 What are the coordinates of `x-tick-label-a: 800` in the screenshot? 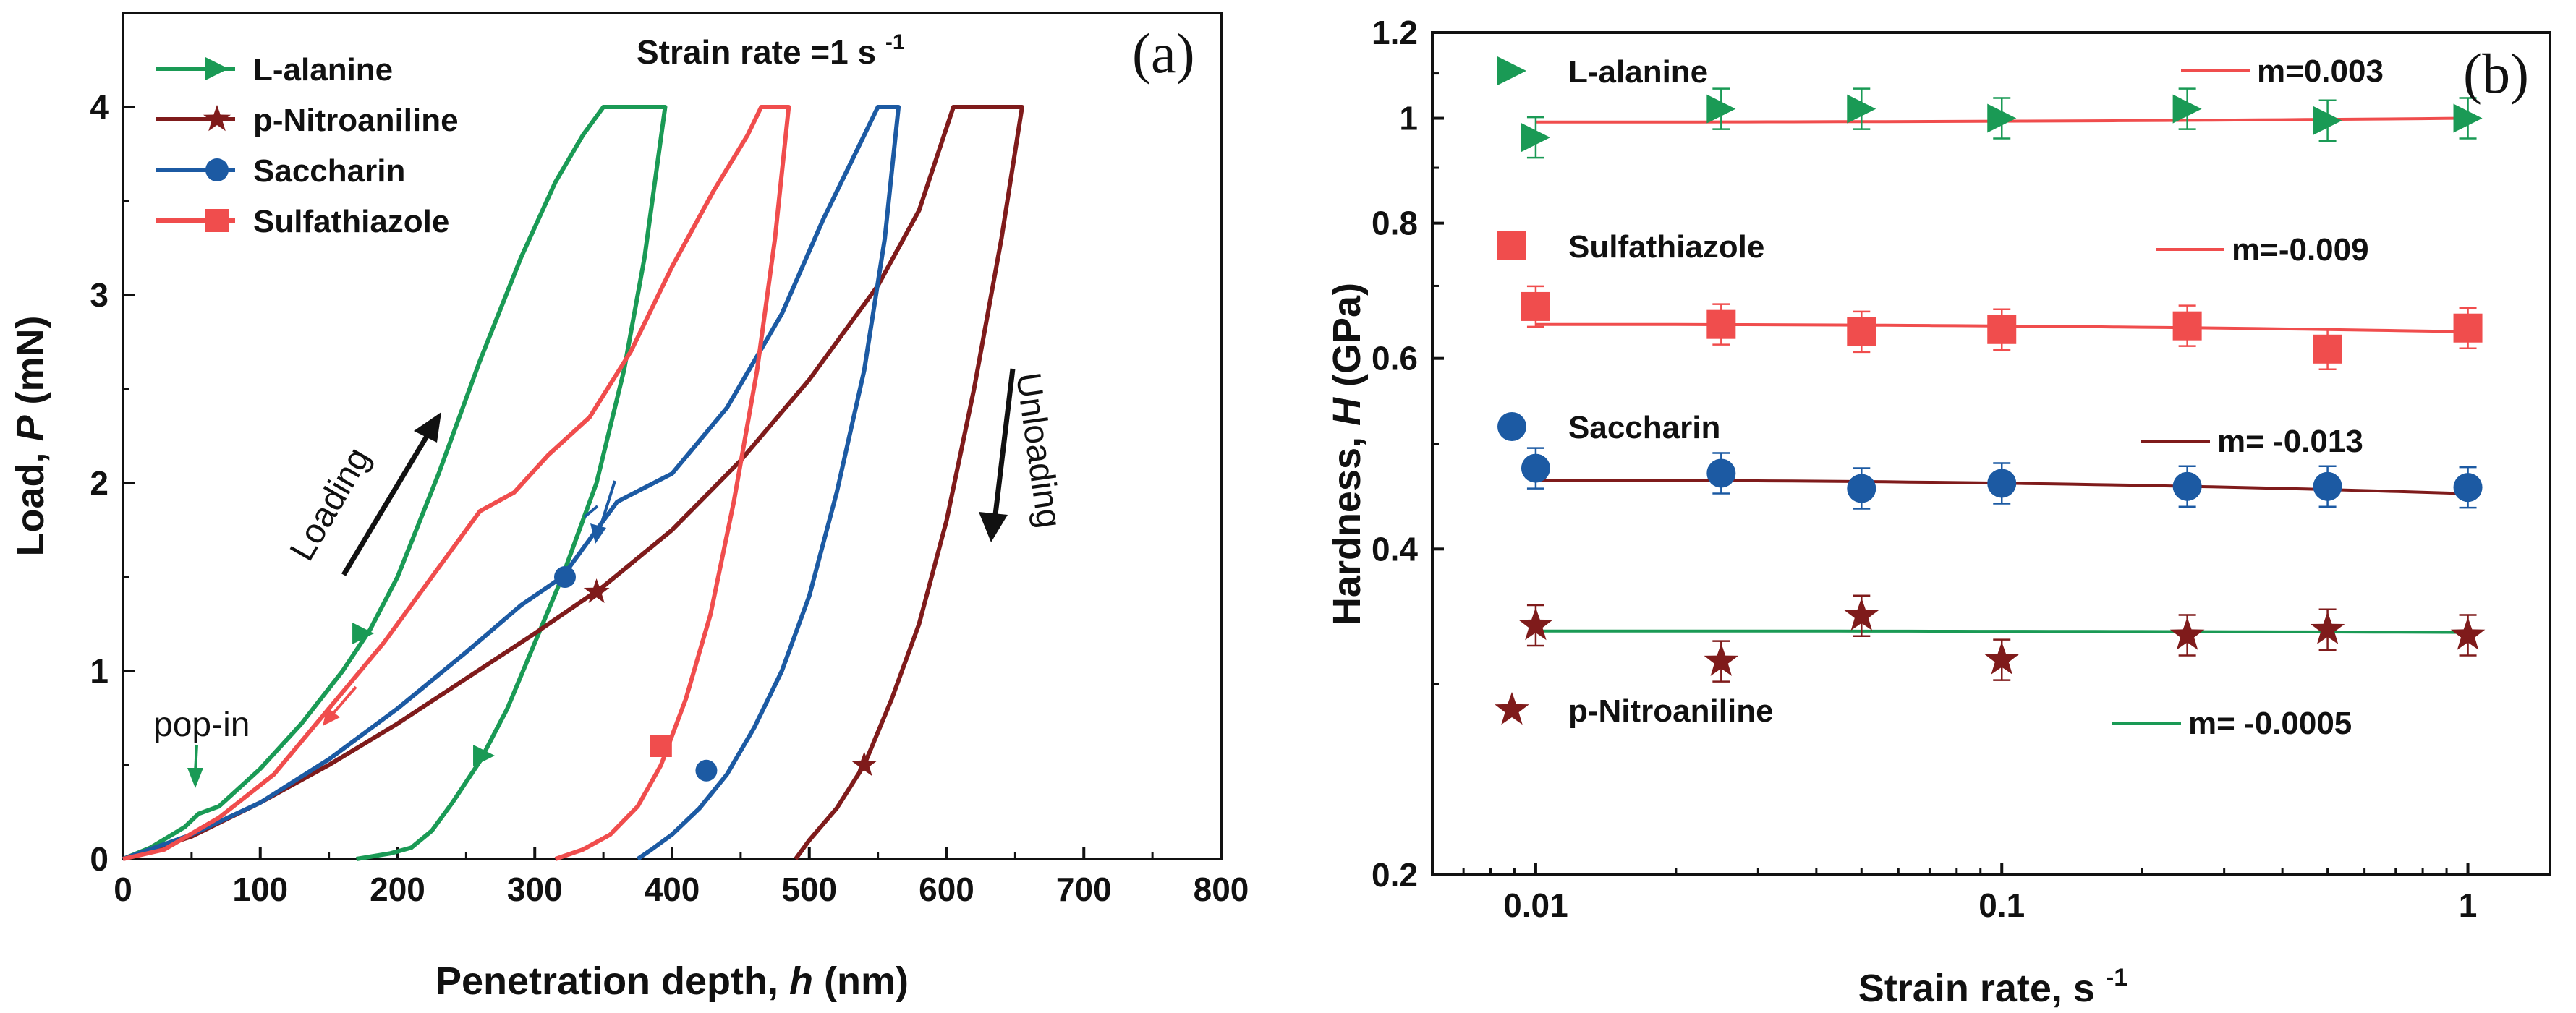 It's located at (1221, 889).